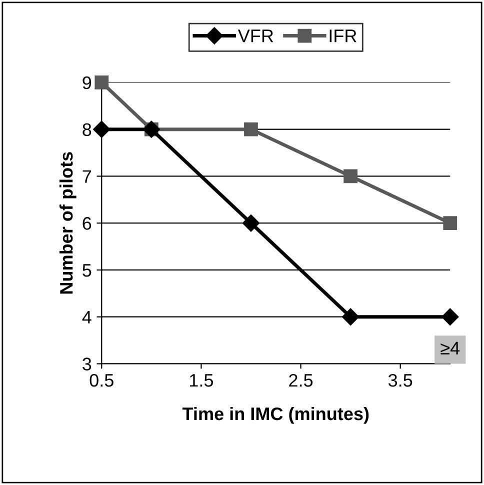 Image resolution: width=484 pixels, height=485 pixels. I want to click on y-tick-label: 5, so click(87, 270).